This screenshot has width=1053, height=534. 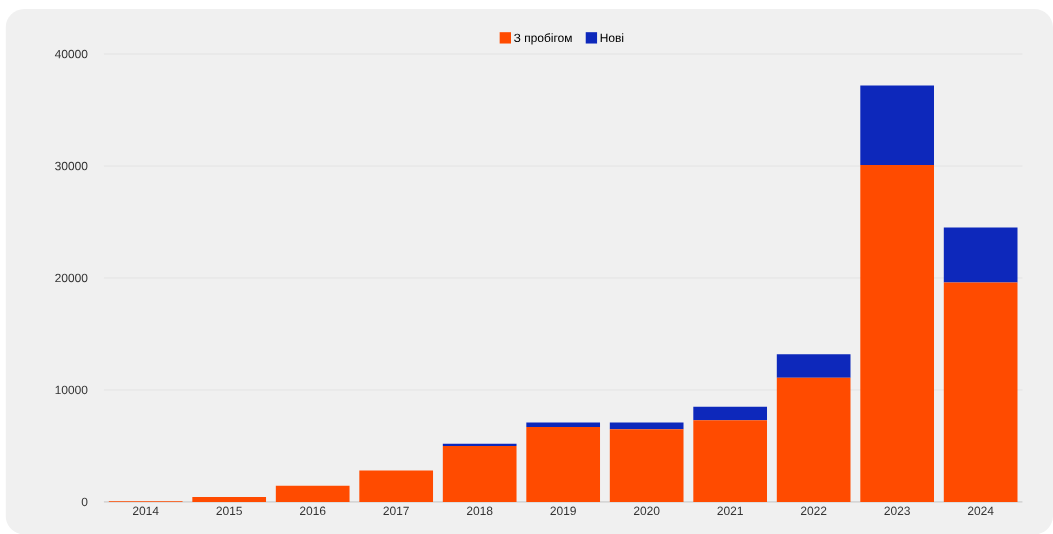 What do you see at coordinates (563, 510) in the screenshot?
I see `x-tick-label: 2019` at bounding box center [563, 510].